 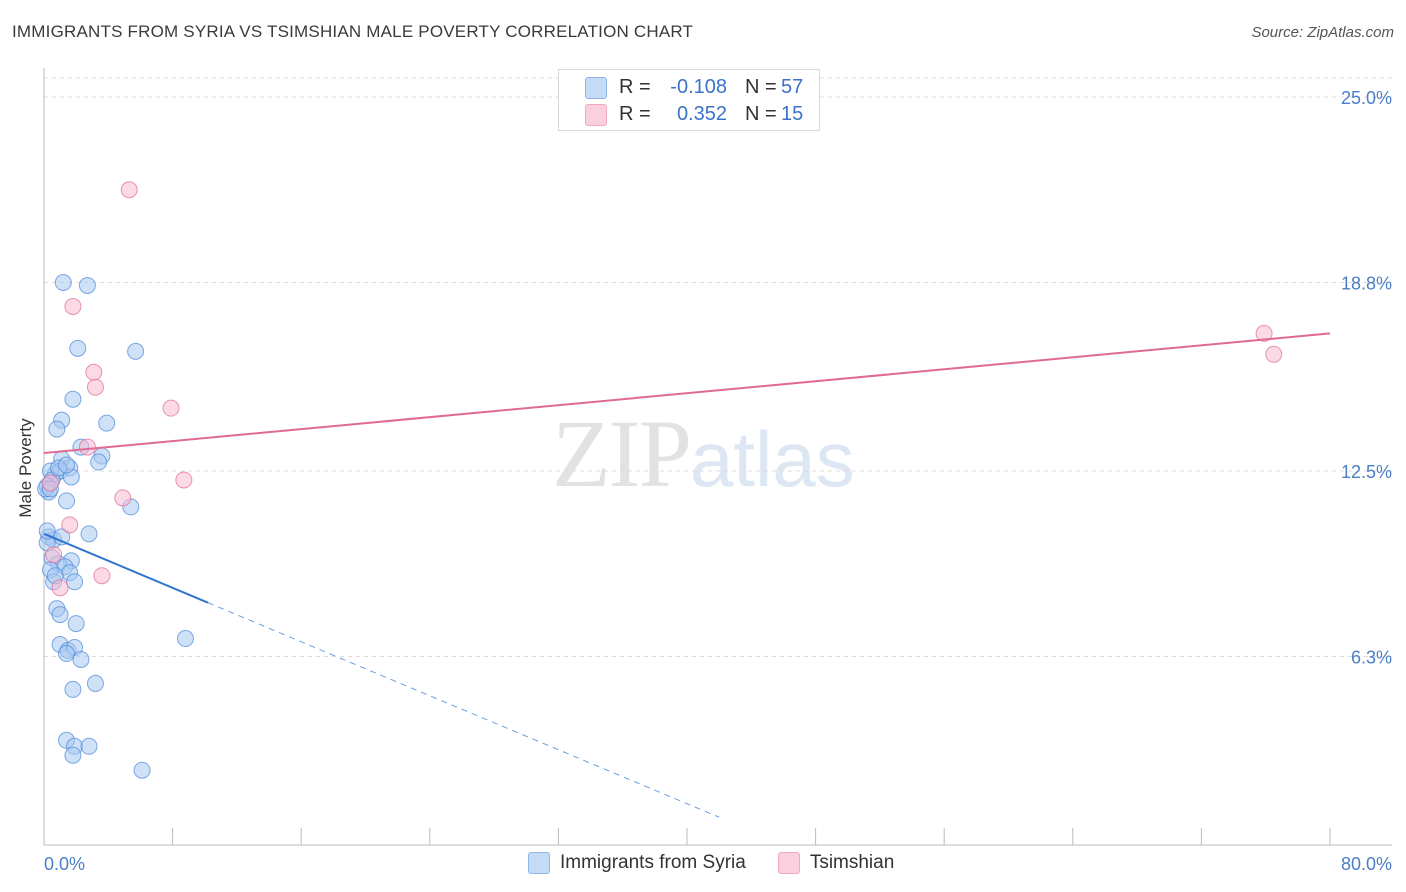 I want to click on legend-swatch-tsimshian, so click(x=596, y=114).